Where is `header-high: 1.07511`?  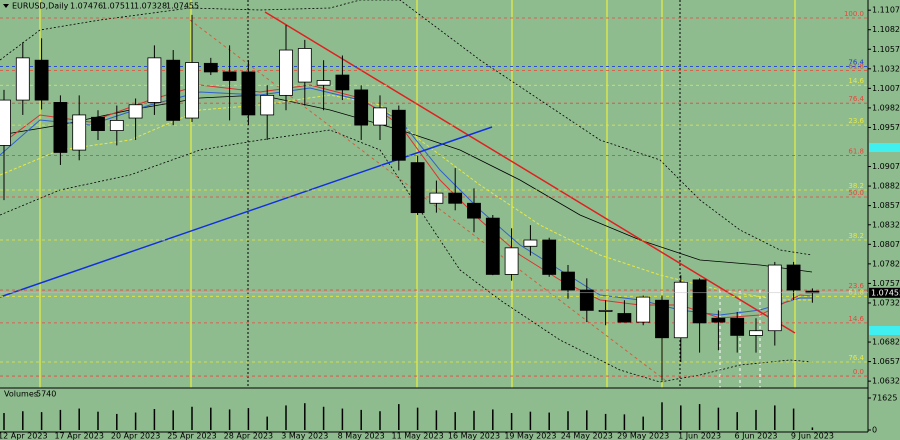 header-high: 1.07511 is located at coordinates (118, 6).